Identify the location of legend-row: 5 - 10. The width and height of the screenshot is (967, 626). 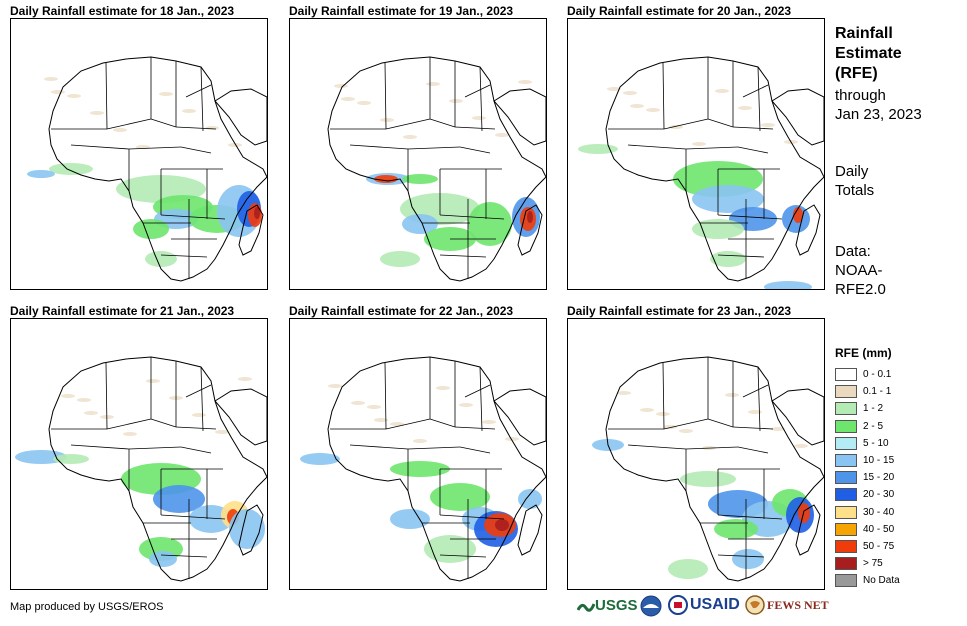
(867, 443).